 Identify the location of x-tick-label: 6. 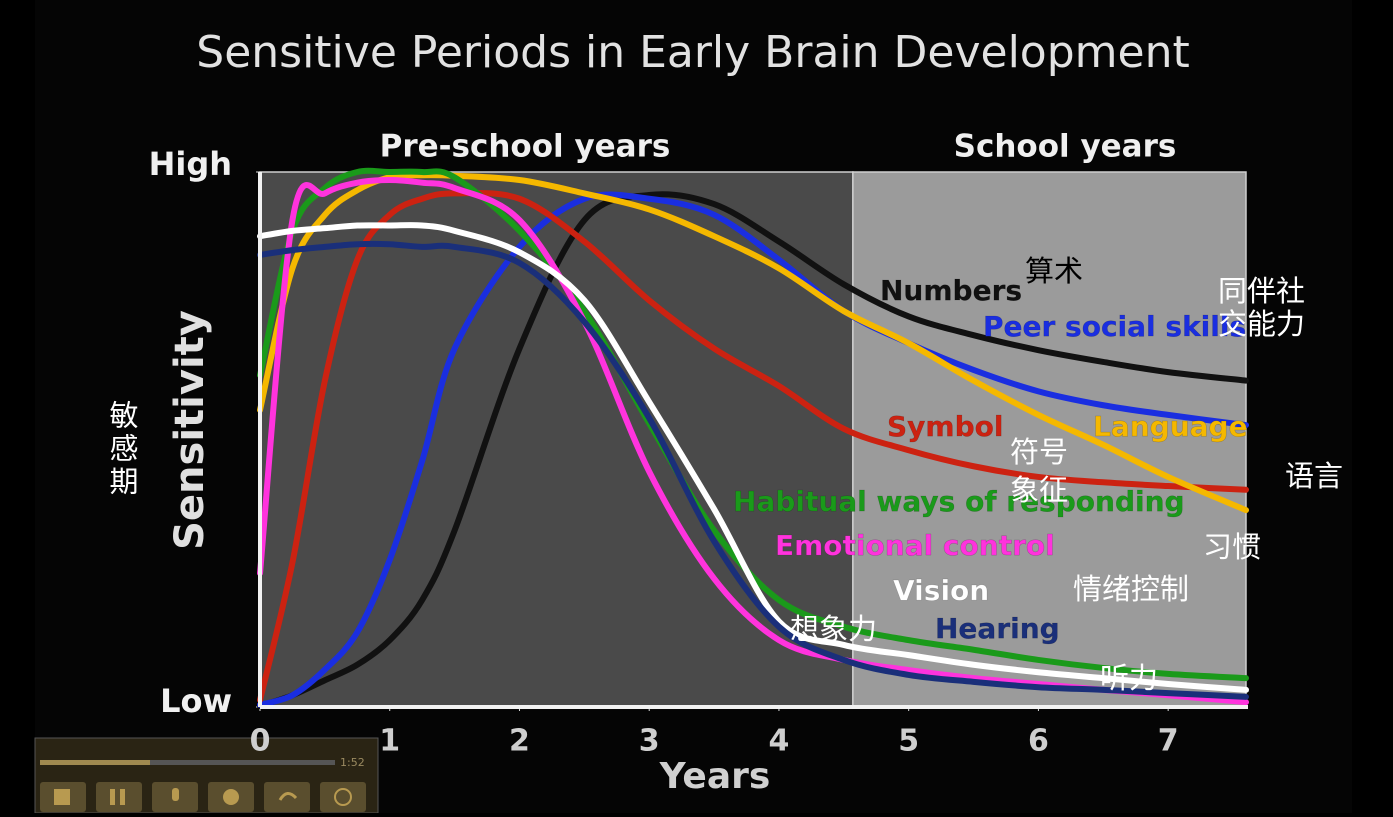
(1038, 741).